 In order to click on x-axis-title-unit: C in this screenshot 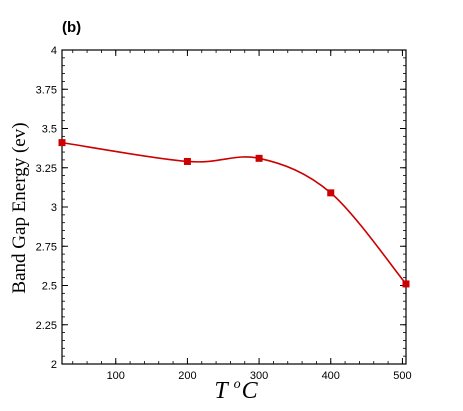, I will do `click(250, 391)`.